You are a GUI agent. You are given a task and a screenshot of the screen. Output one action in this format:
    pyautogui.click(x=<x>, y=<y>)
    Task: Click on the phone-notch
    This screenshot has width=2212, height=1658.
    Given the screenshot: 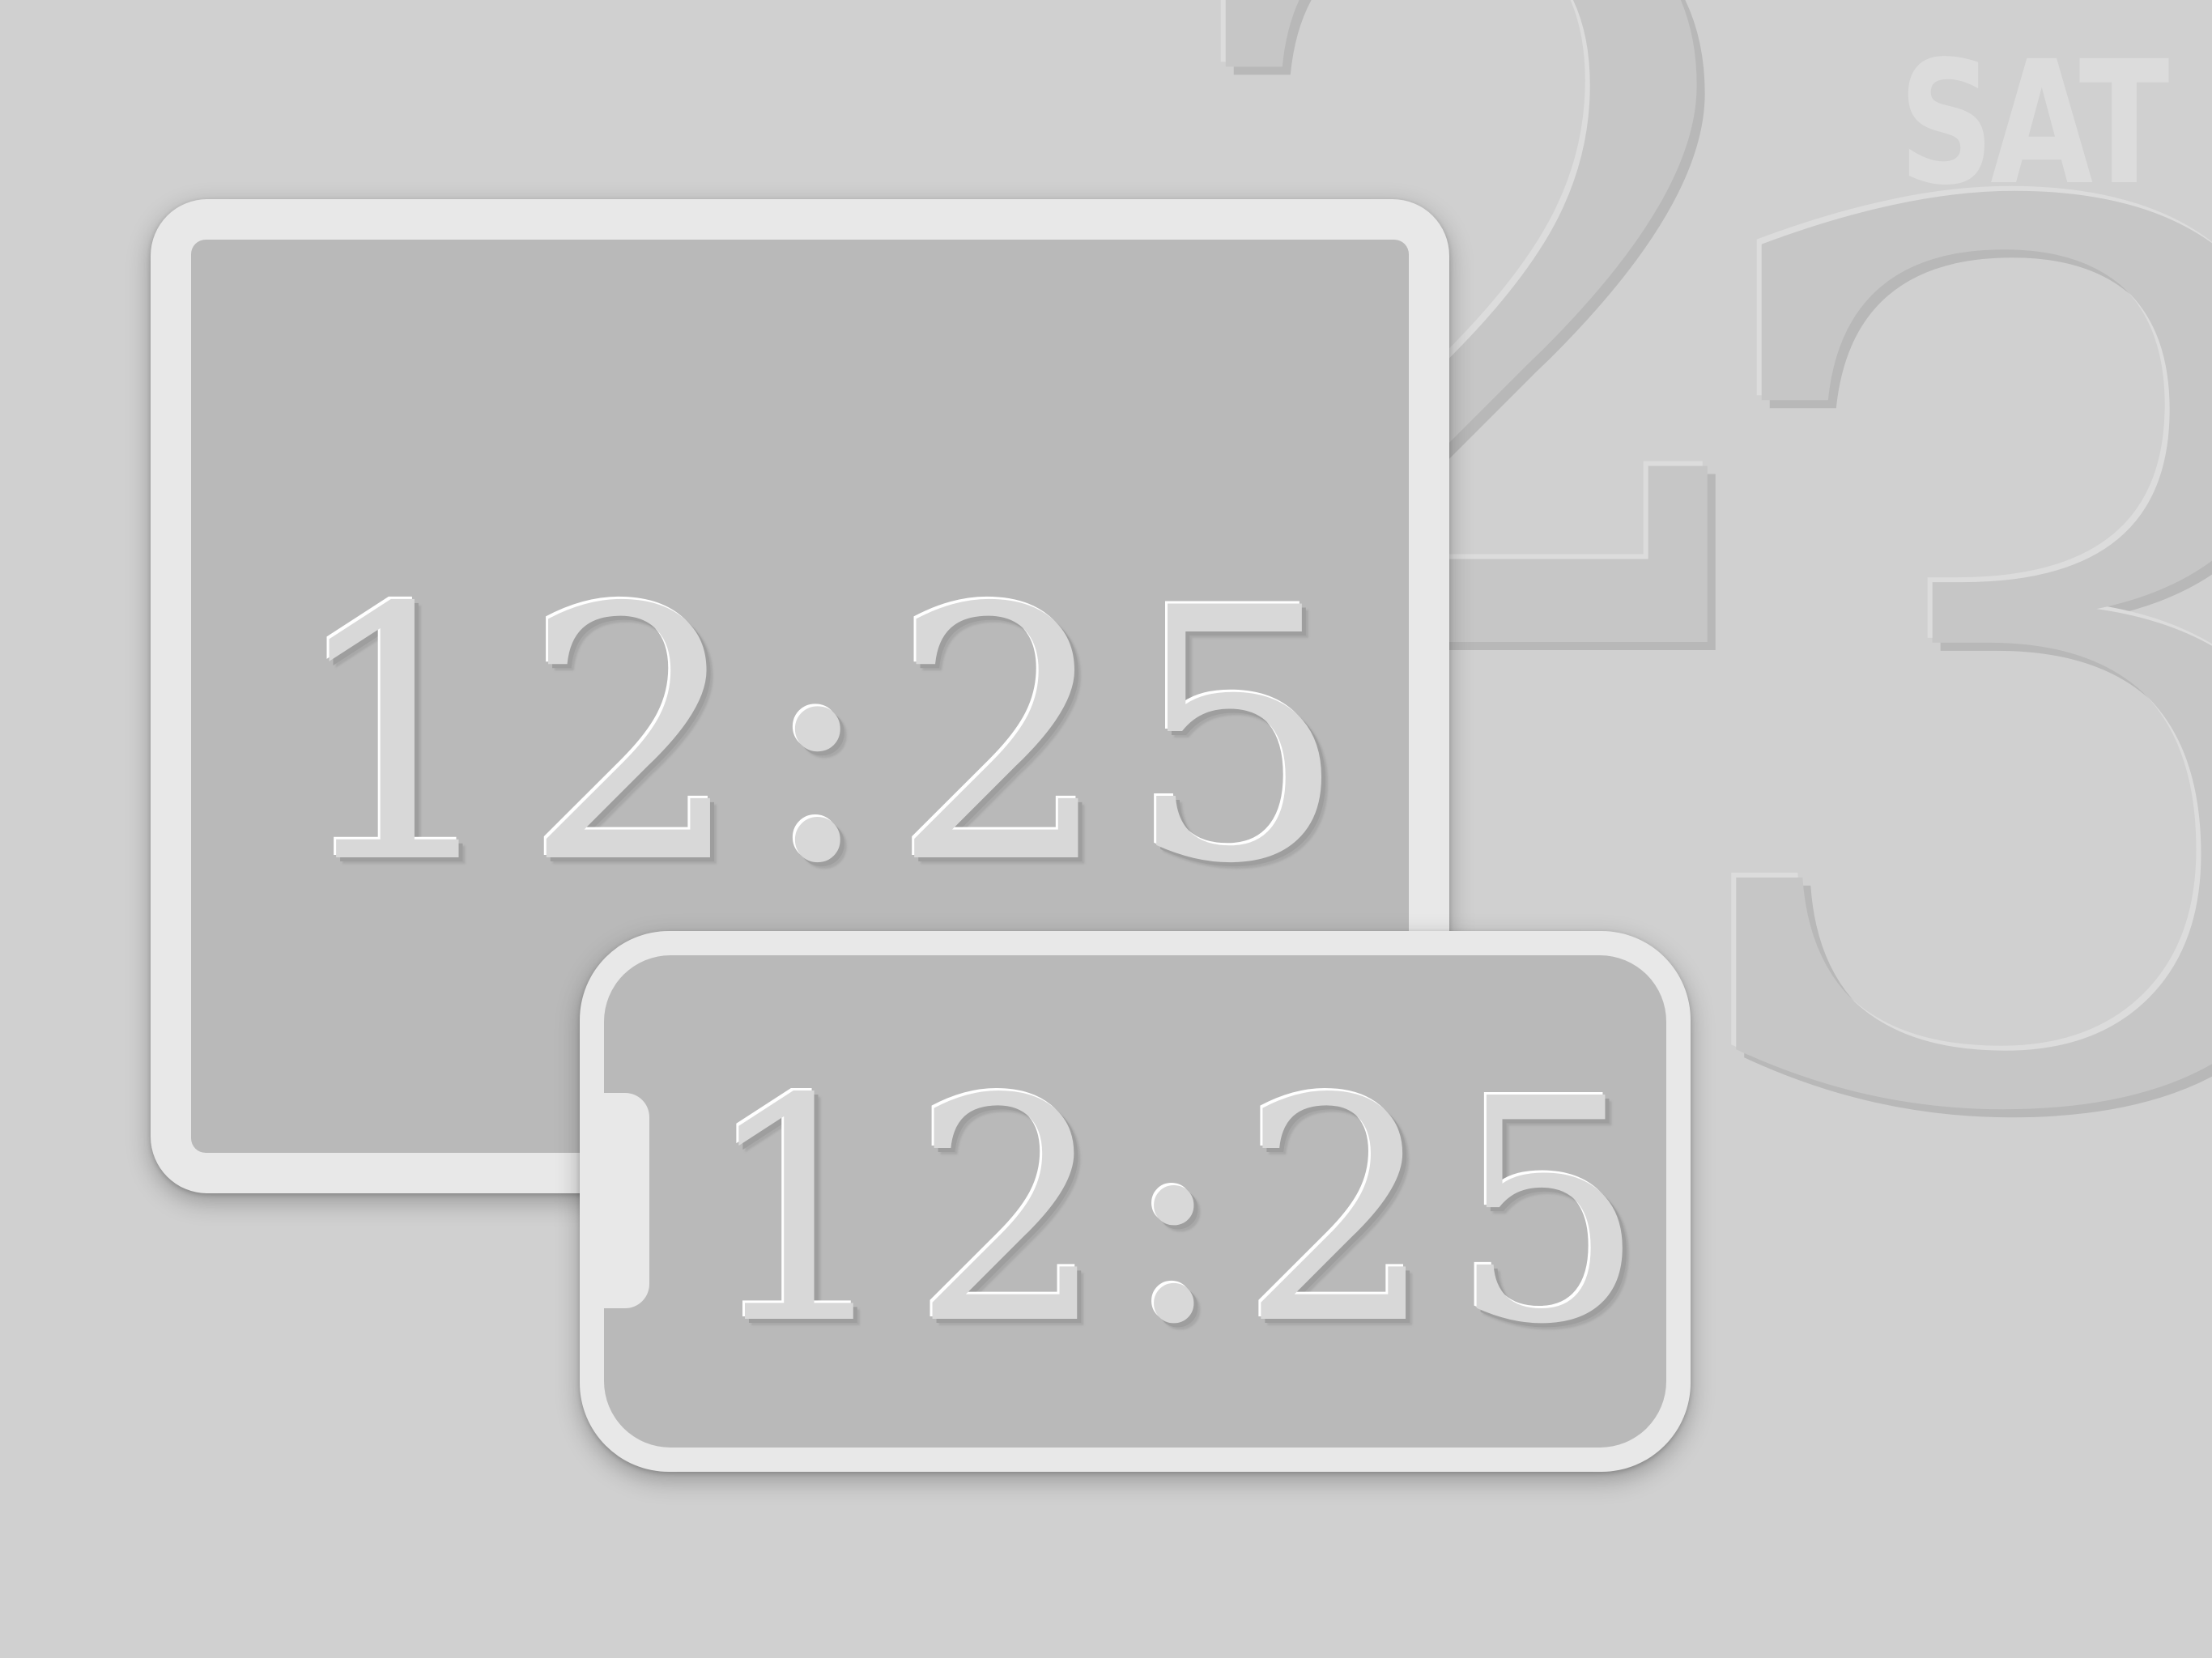 What is the action you would take?
    pyautogui.click(x=627, y=1200)
    